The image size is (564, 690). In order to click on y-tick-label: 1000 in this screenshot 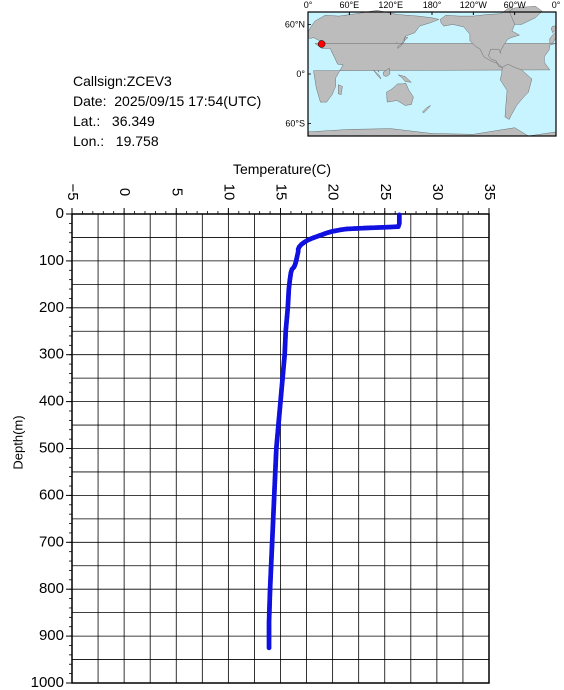, I will do `click(47, 682)`.